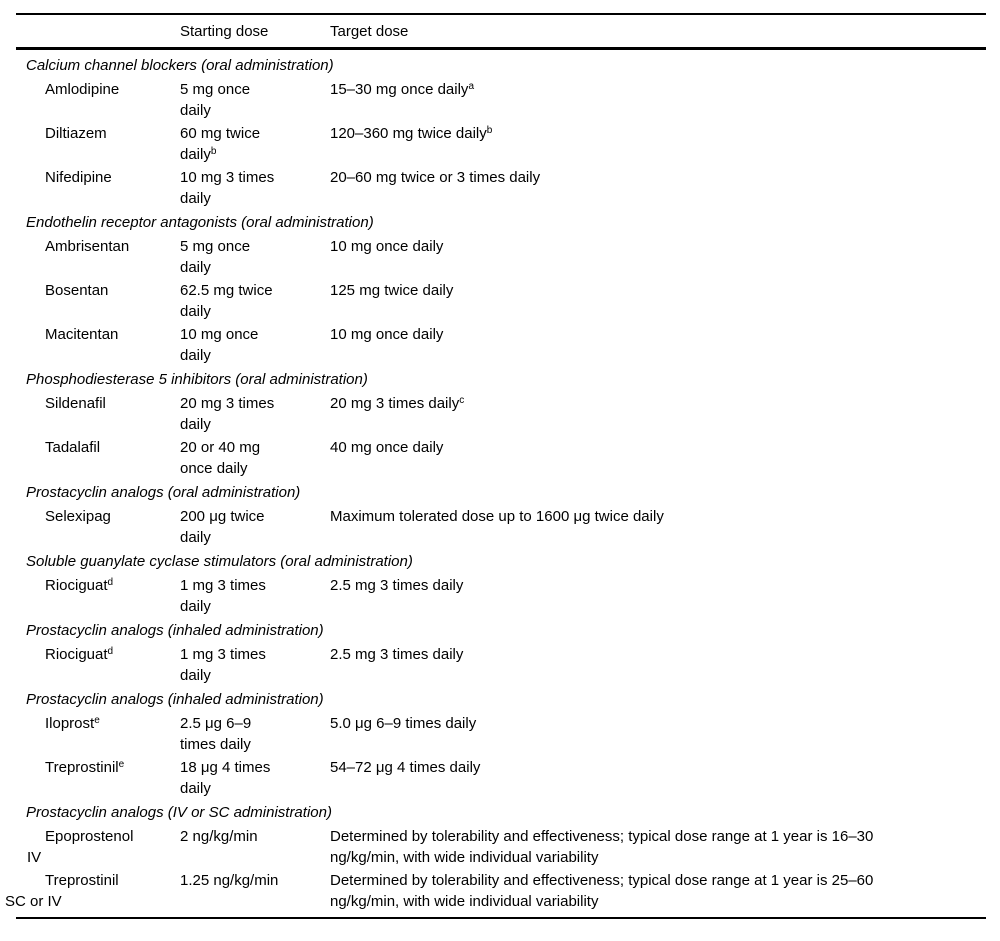 The image size is (1000, 941). I want to click on drug-name-line: Selexipag, so click(78, 516).